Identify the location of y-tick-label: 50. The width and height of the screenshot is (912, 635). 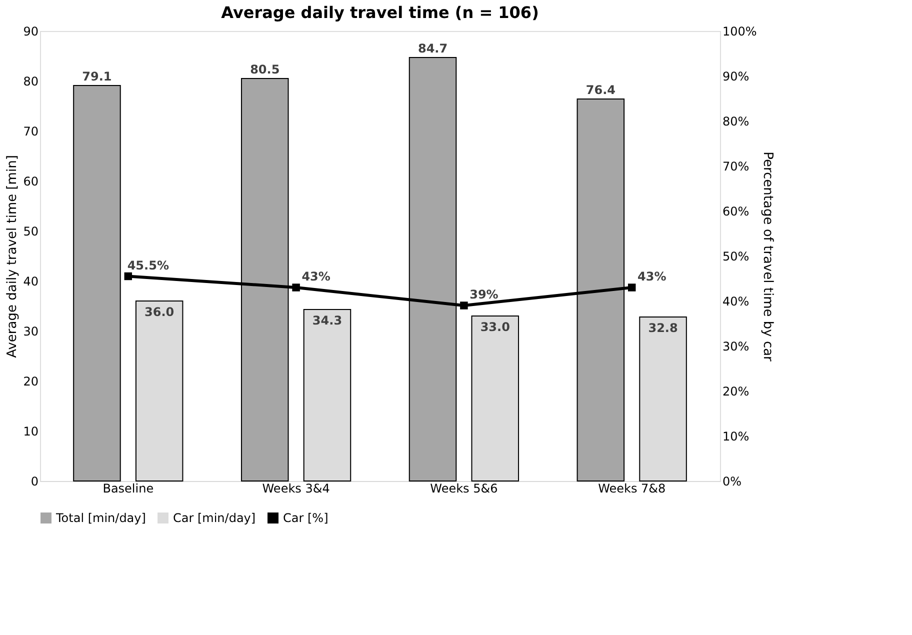
(30, 231).